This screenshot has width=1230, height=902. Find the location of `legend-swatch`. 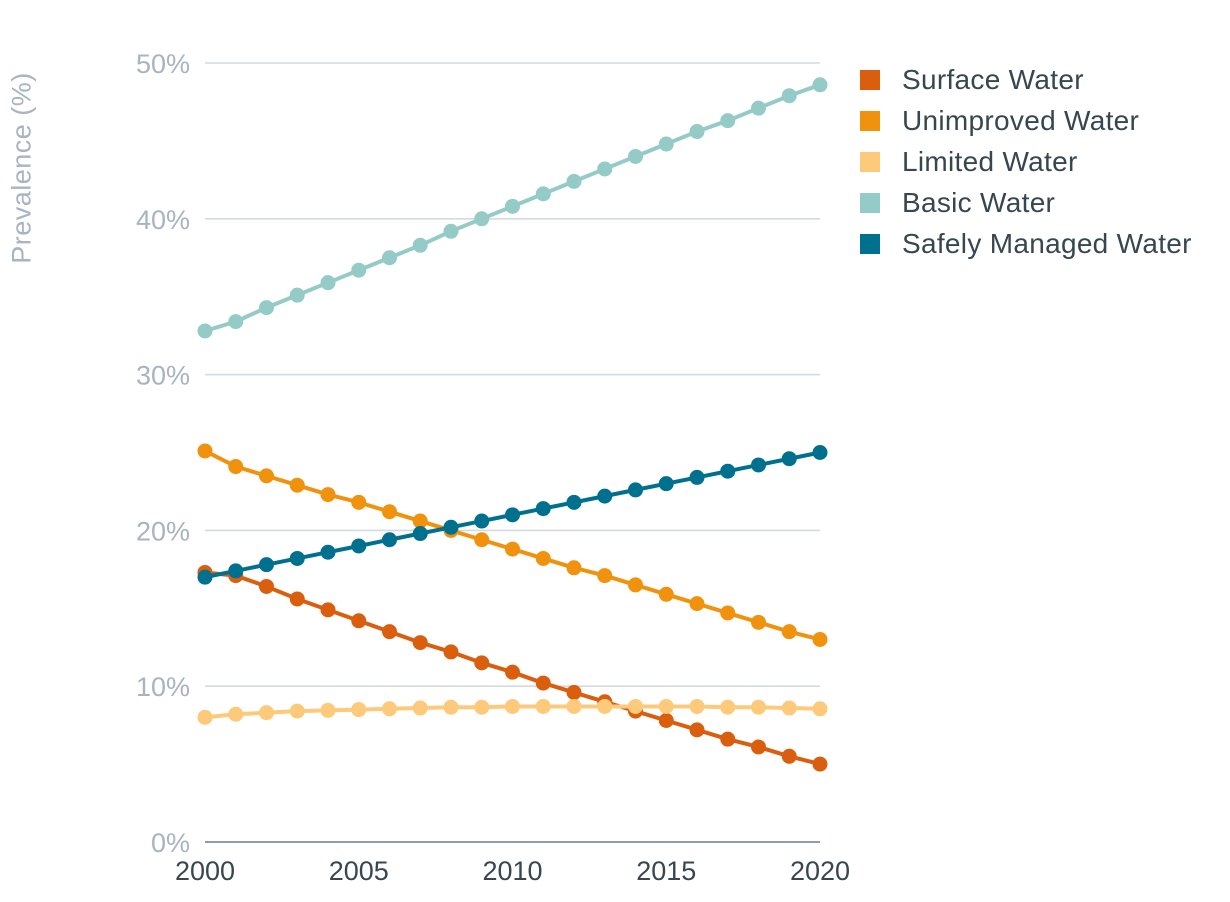

legend-swatch is located at coordinates (870, 79).